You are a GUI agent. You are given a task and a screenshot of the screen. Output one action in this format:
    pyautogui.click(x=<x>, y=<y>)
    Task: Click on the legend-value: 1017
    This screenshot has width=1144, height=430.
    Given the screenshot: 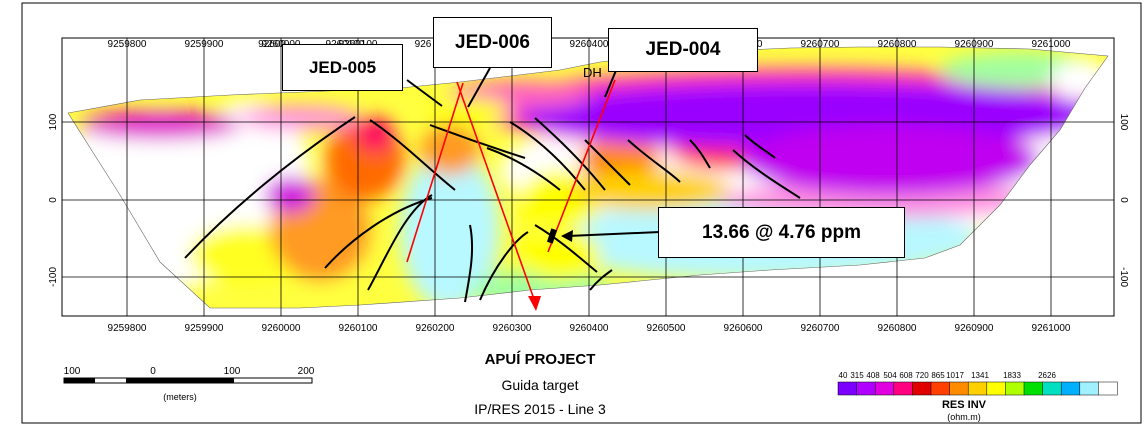 What is the action you would take?
    pyautogui.click(x=955, y=375)
    